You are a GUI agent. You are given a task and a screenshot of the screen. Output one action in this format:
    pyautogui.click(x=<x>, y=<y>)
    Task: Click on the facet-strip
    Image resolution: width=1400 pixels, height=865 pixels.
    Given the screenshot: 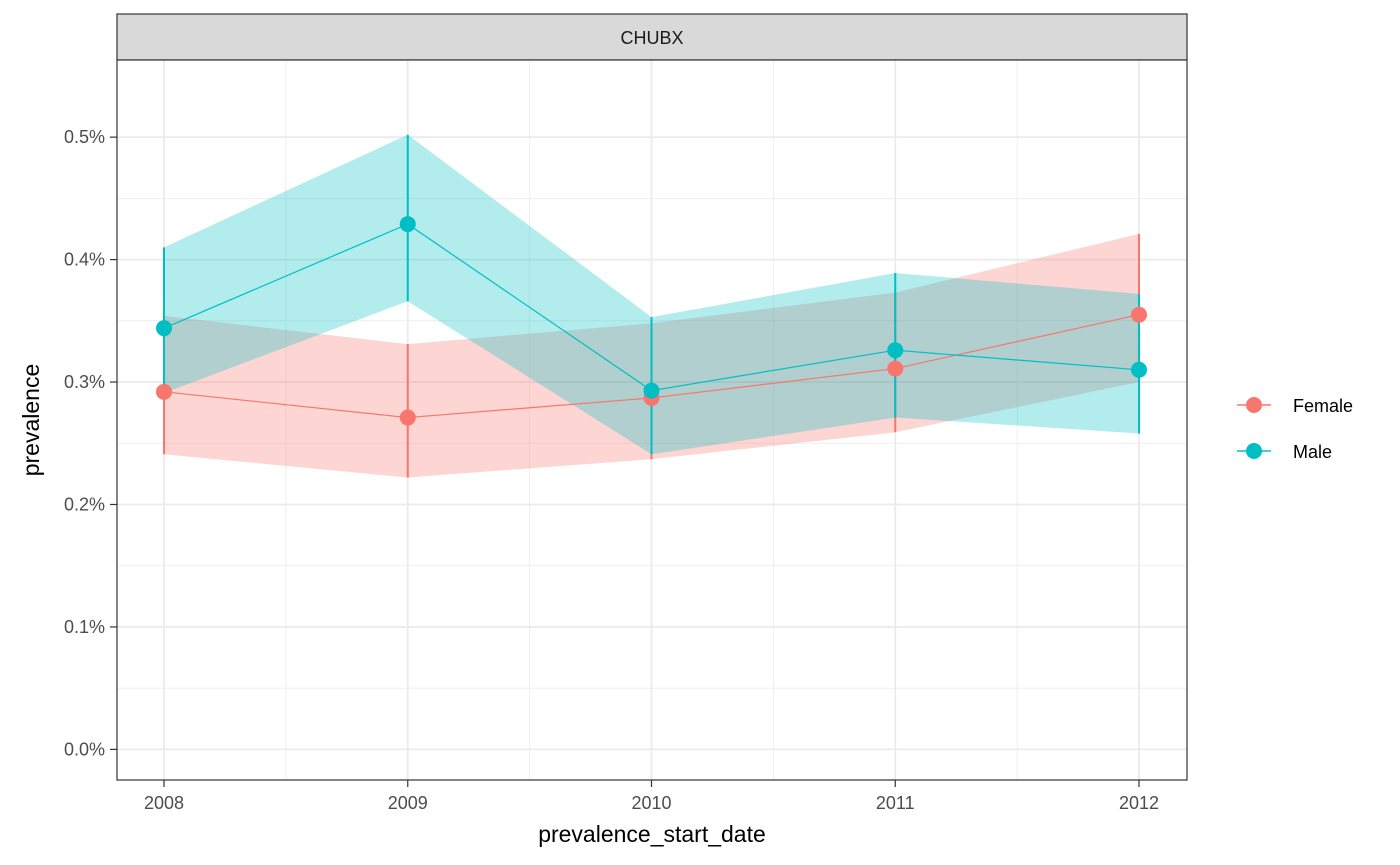 What is the action you would take?
    pyautogui.click(x=652, y=37)
    